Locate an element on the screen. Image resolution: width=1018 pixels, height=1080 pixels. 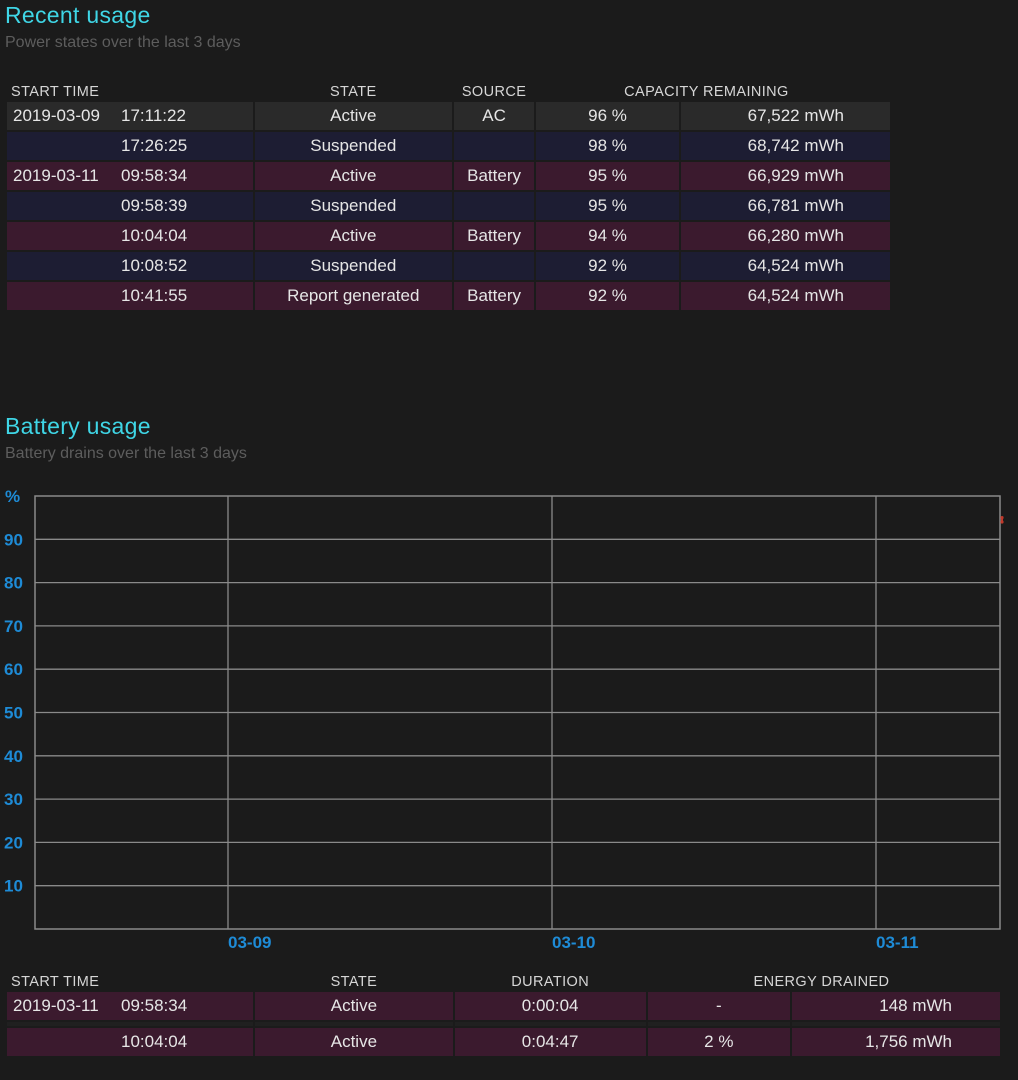
start-time: 09:58:39 is located at coordinates (154, 205).